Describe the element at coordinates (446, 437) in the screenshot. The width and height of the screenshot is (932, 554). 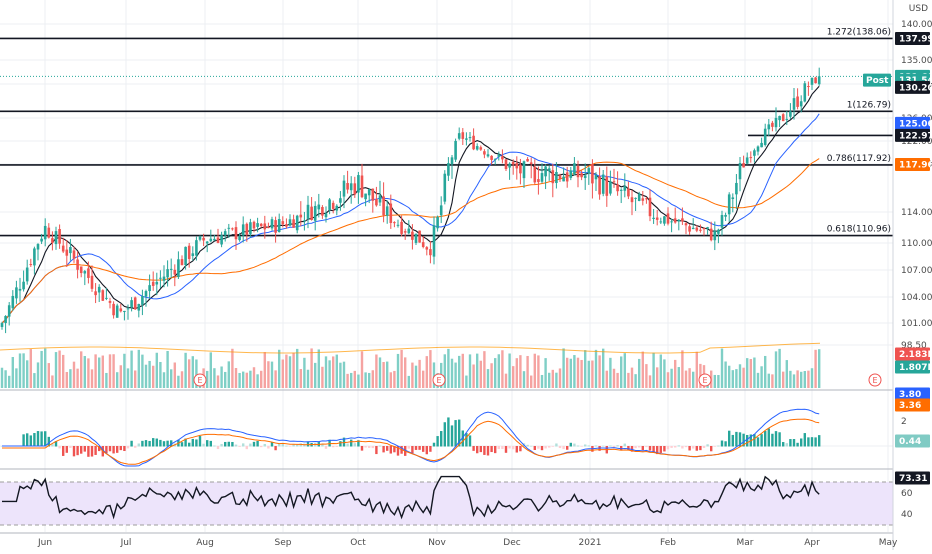
I see `macd-pane` at that location.